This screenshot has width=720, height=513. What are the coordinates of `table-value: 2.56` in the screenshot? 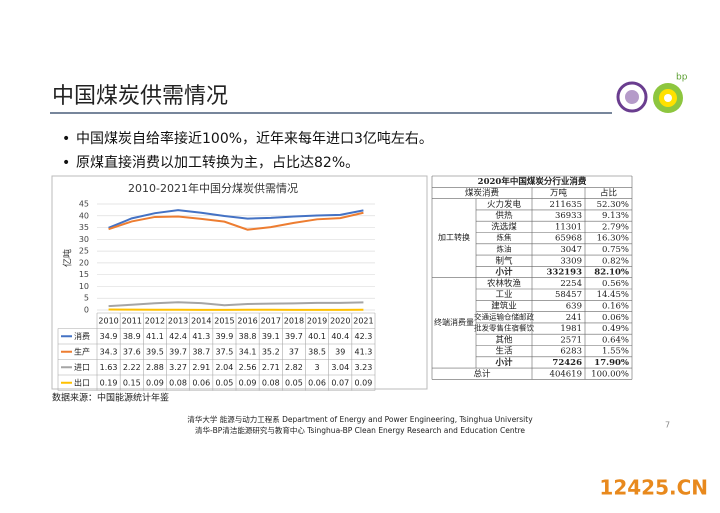 It's located at (248, 367).